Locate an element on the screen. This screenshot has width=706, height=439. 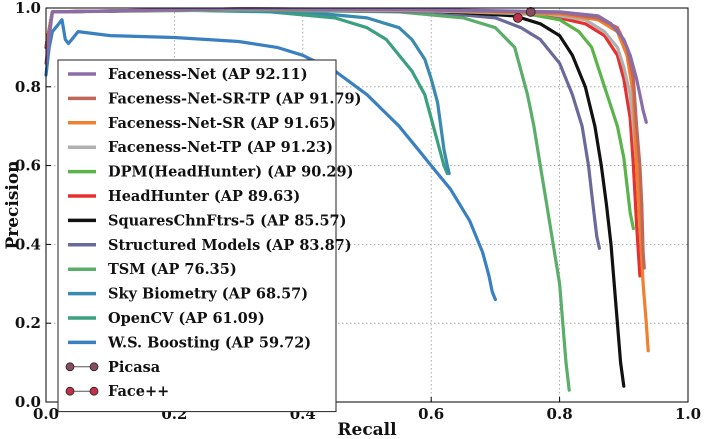
legend-label: DPM(HeadHunter) (AP 90.29) is located at coordinates (230, 172).